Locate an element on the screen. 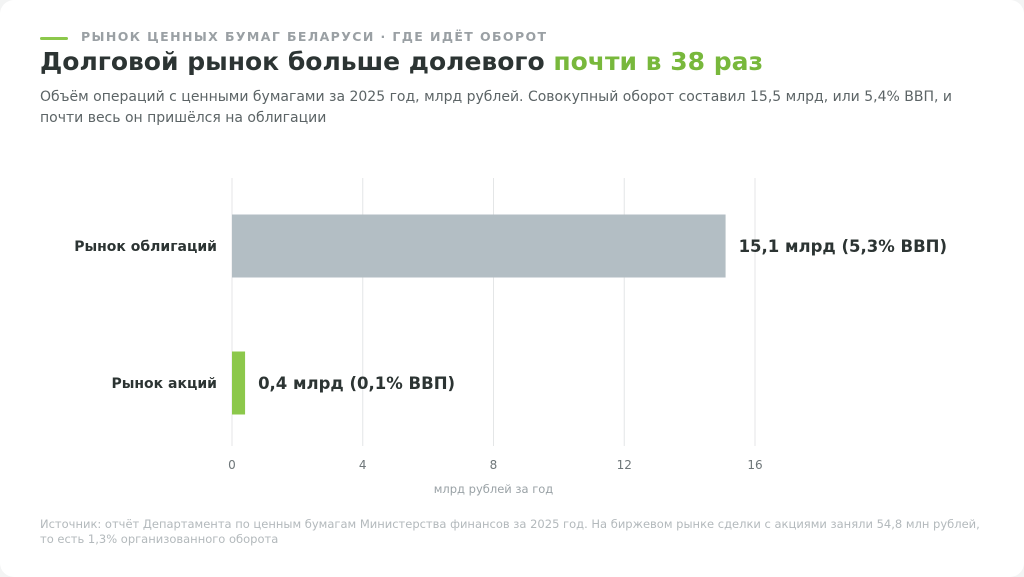  value-label: 0,4 млрд (0,1% ВВП) is located at coordinates (356, 383).